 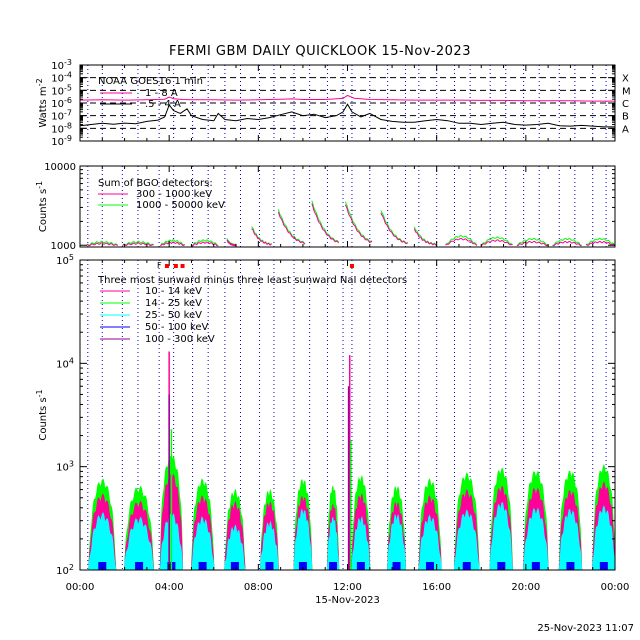 I want to click on y-tick-label: 10⁻⁸, so click(x=61, y=128).